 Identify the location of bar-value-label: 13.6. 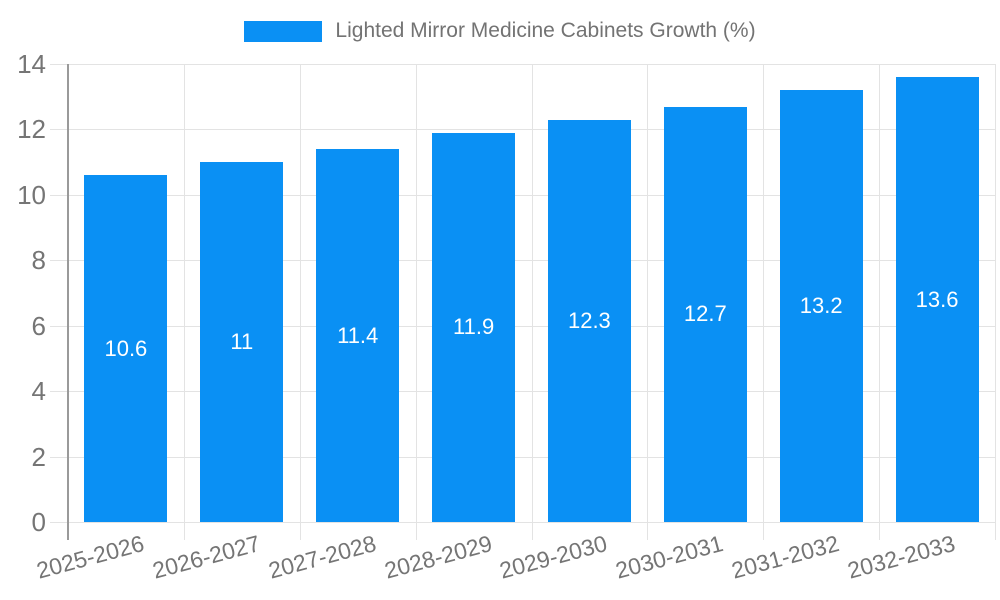
(937, 299).